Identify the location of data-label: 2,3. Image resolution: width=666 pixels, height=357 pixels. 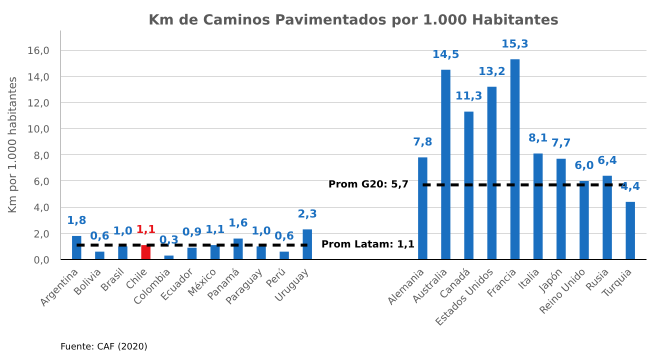
(308, 213).